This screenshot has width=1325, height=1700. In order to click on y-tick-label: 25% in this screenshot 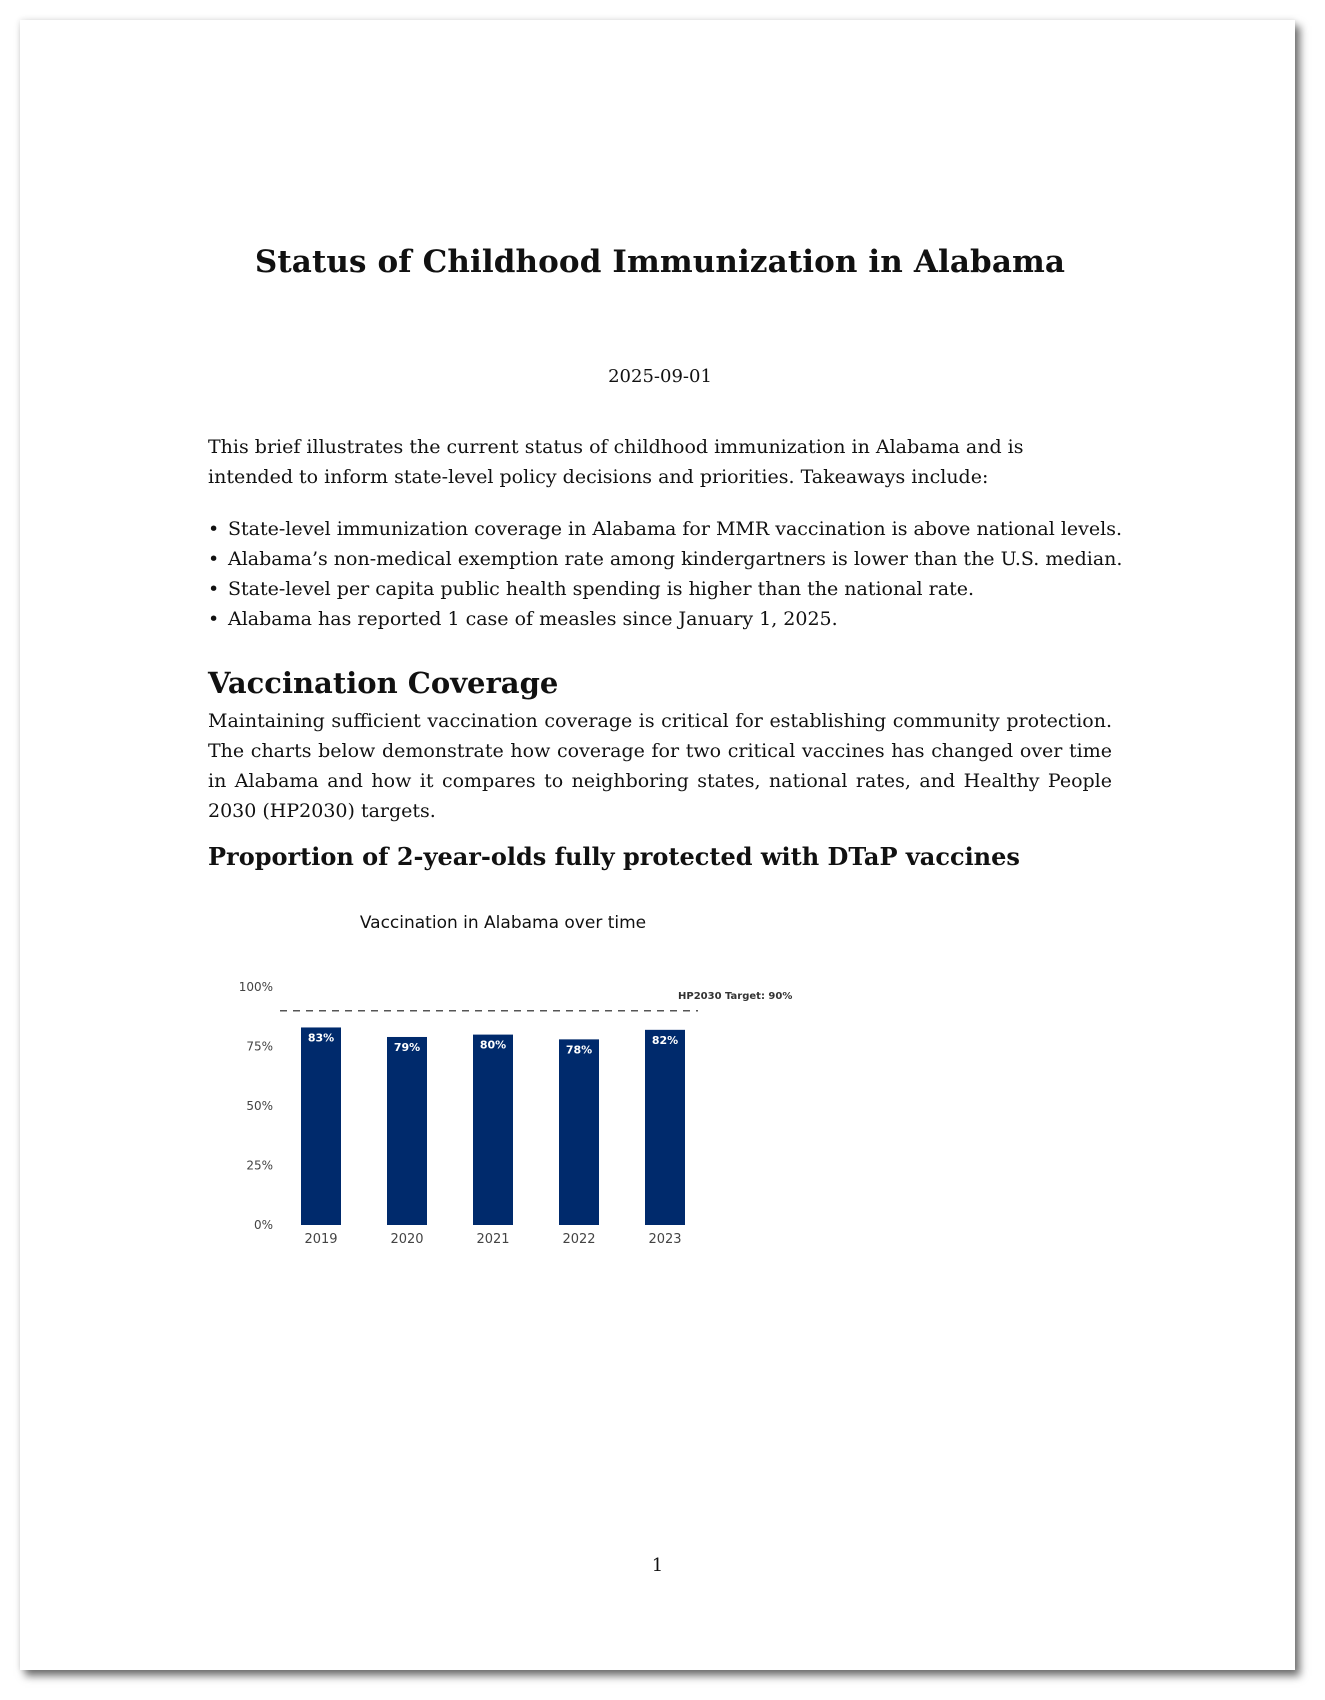, I will do `click(259, 1166)`.